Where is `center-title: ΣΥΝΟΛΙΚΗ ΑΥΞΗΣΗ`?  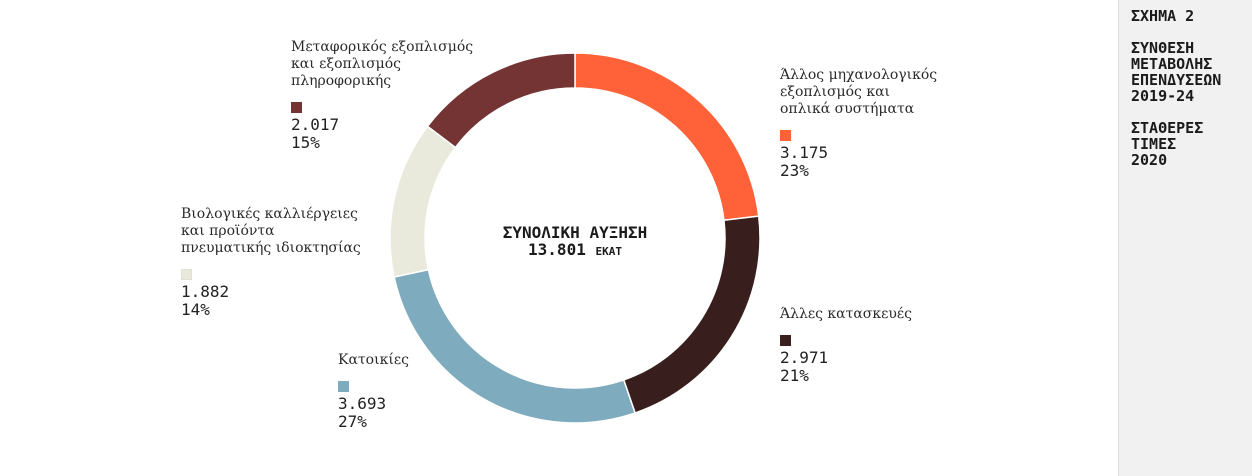
center-title: ΣΥΝΟΛΙΚΗ ΑΥΞΗΣΗ is located at coordinates (575, 232).